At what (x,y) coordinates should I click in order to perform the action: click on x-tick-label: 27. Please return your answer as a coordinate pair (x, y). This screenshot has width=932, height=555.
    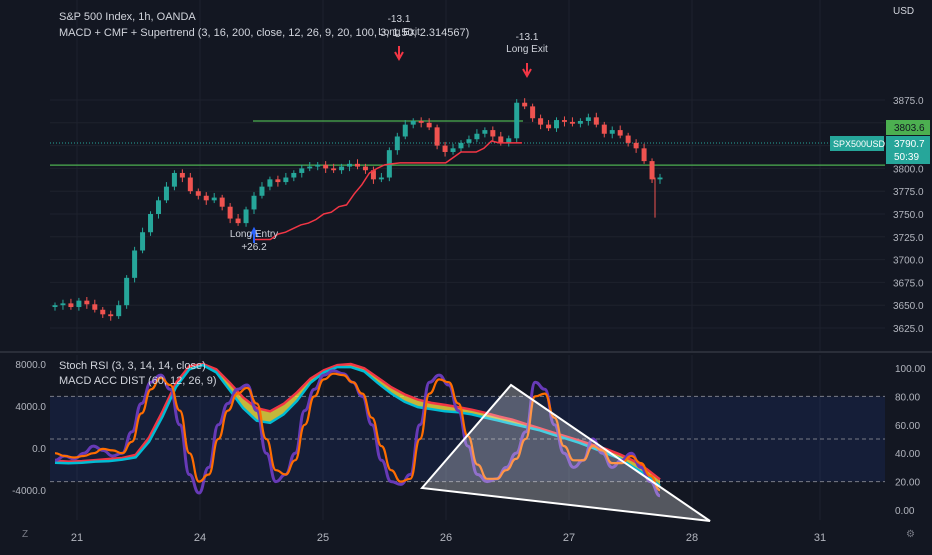
    Looking at the image, I should click on (569, 538).